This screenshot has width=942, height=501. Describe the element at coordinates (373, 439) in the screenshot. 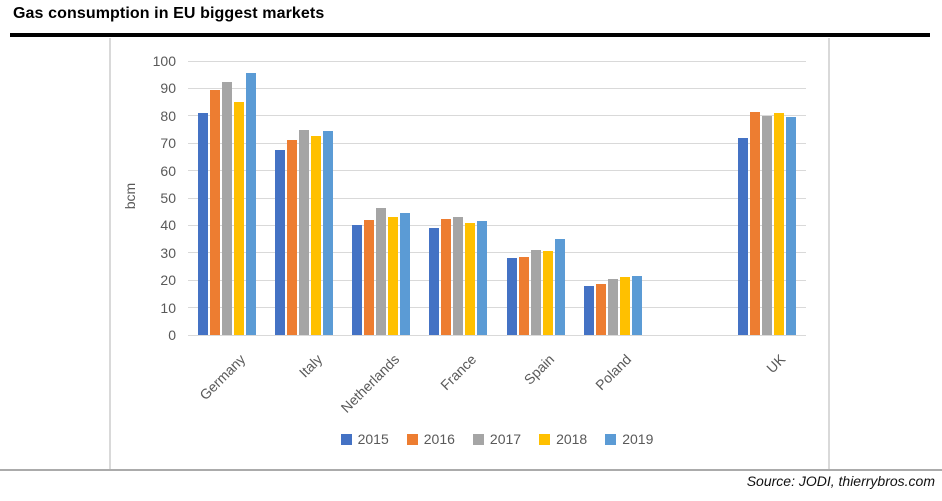

I see `legend-label-2015: 2015` at that location.